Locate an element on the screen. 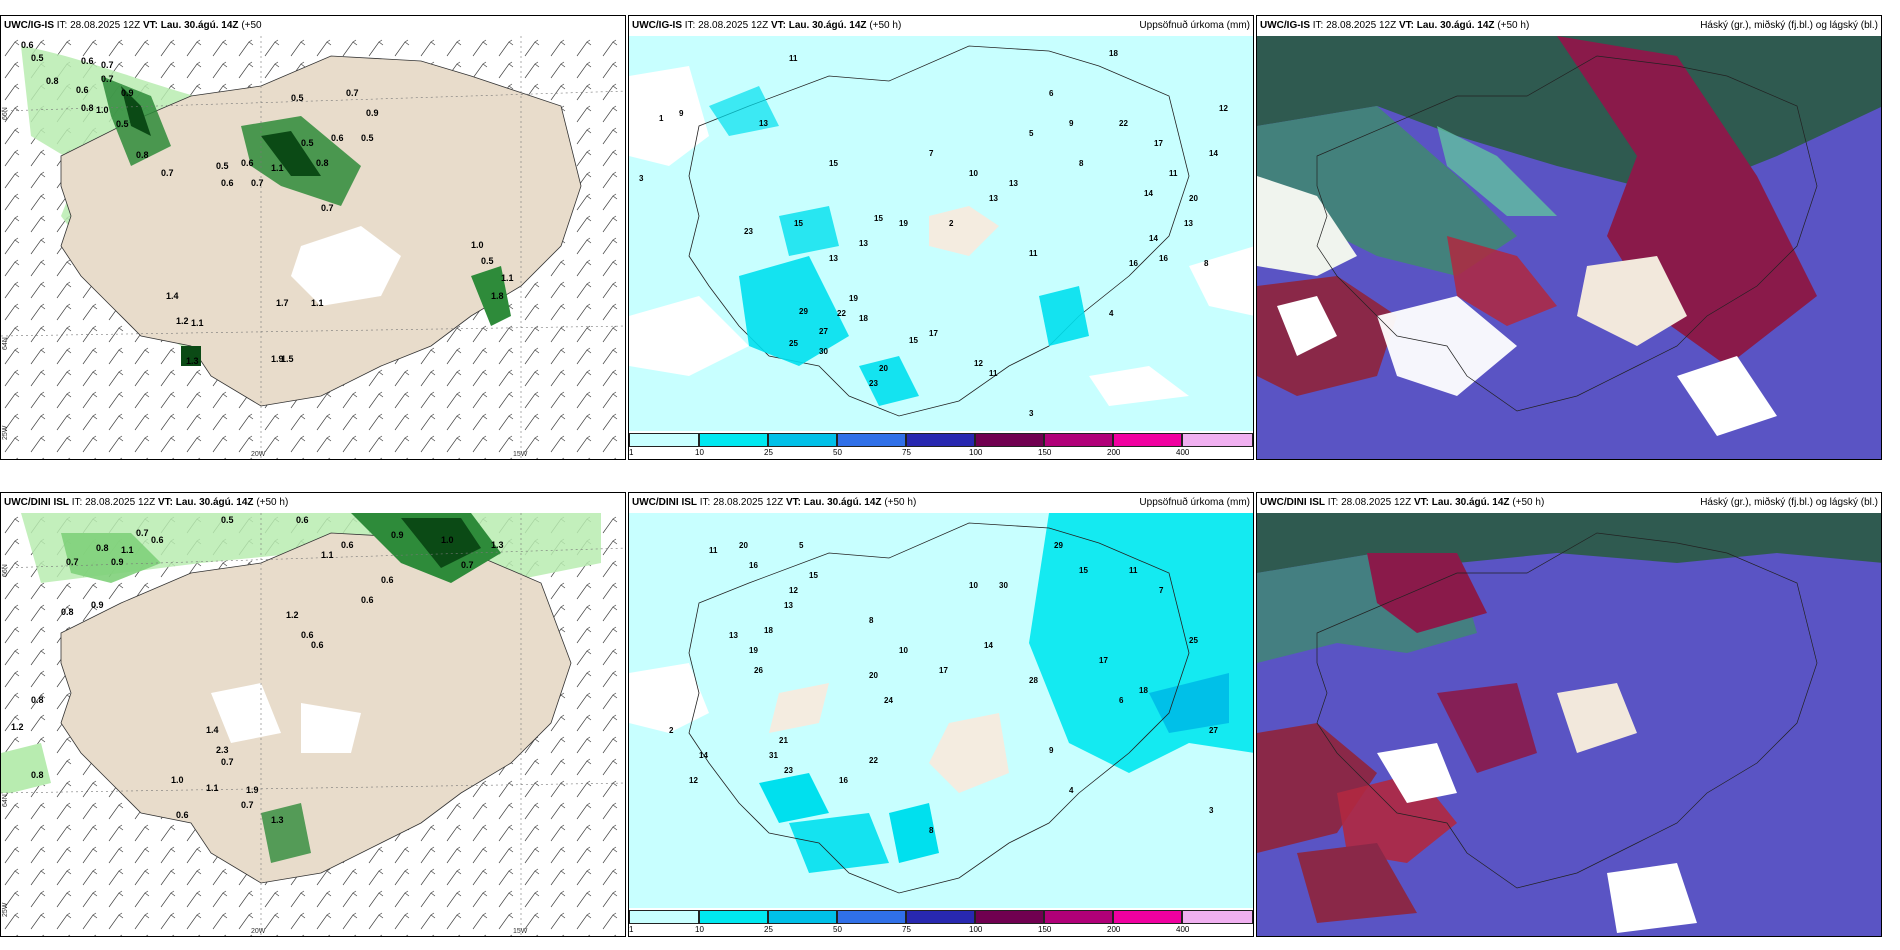 Image resolution: width=1900 pixels, height=950 pixels. map-value: 1.3 is located at coordinates (277, 820).